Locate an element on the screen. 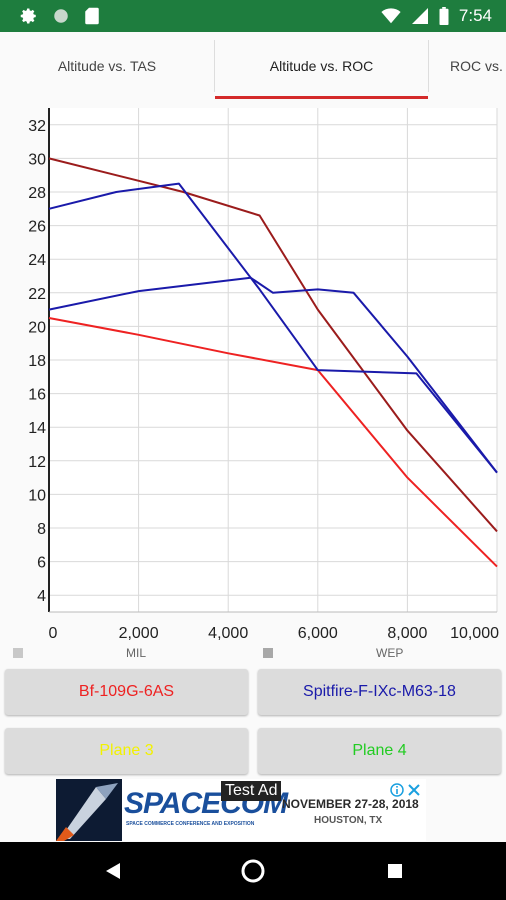 The height and width of the screenshot is (900, 506). y-tick-label: 16 is located at coordinates (37, 395).